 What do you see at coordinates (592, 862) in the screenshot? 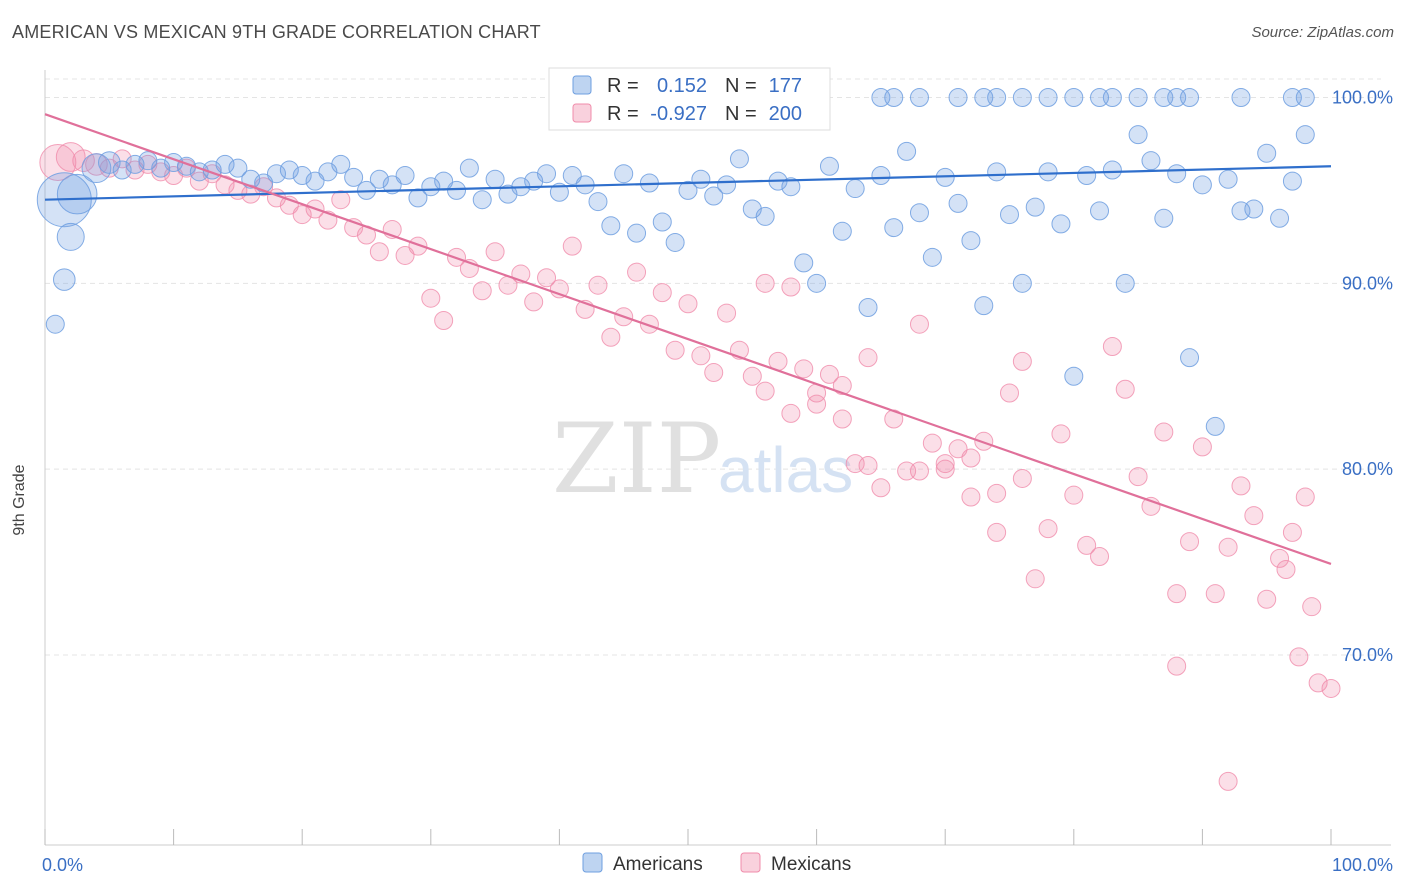
I see `legend-swatch-americans` at bounding box center [592, 862].